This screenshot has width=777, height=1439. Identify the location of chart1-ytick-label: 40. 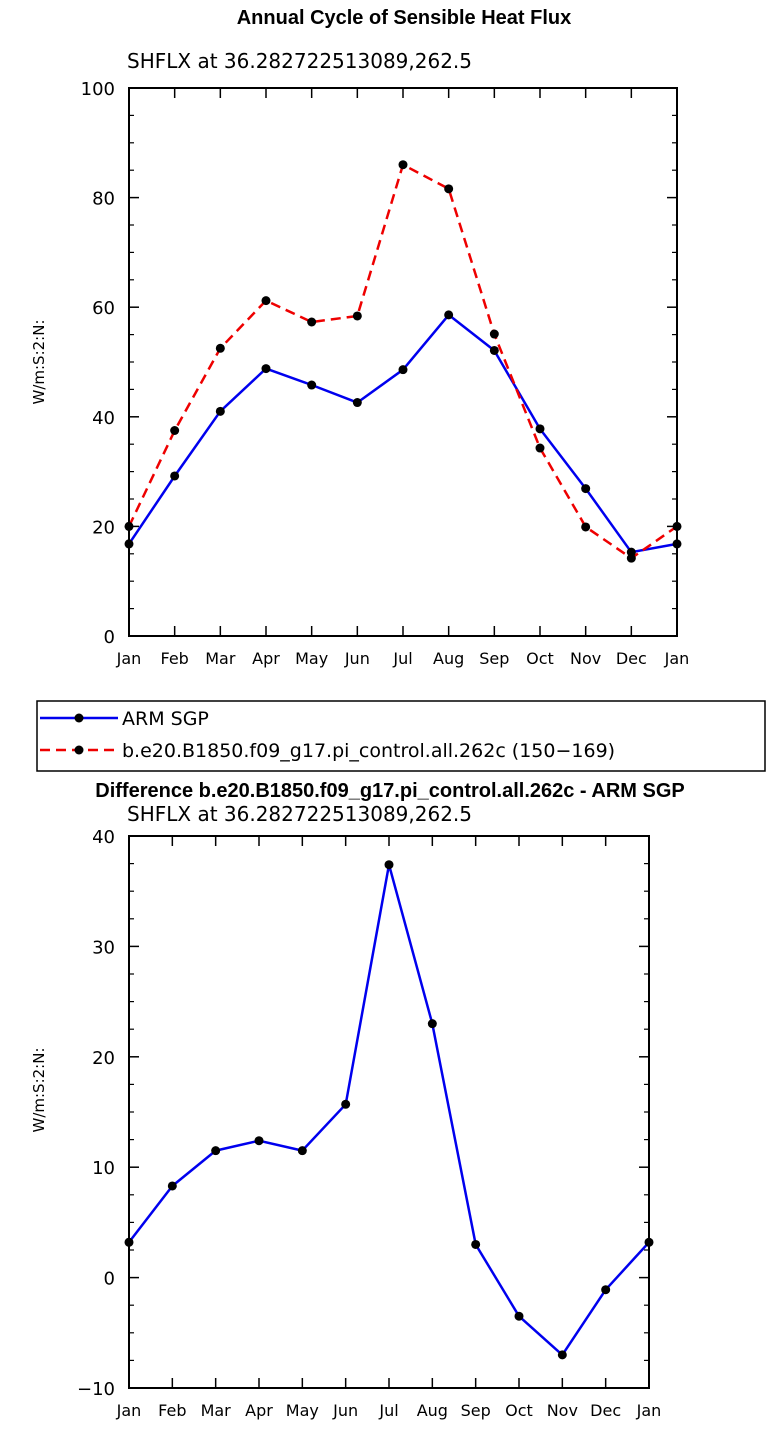
(103, 418).